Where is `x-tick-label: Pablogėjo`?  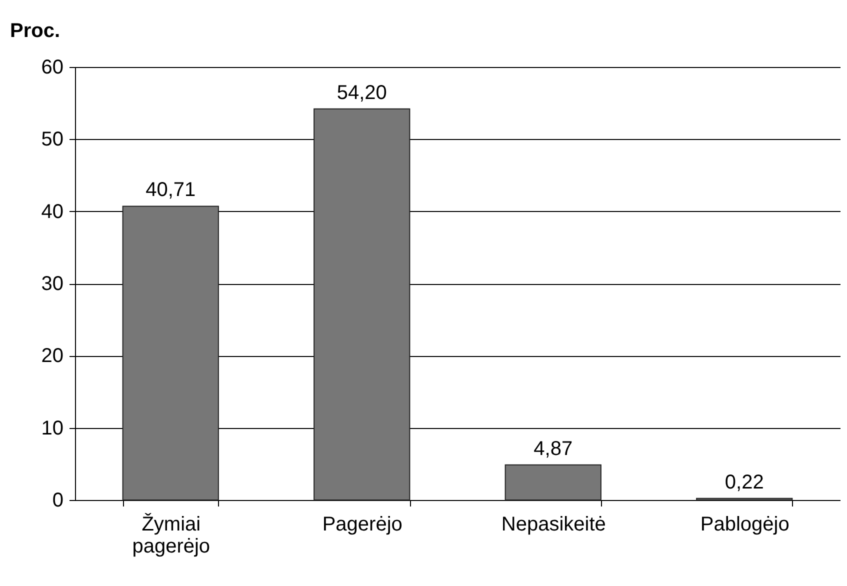 x-tick-label: Pablogėjo is located at coordinates (745, 525).